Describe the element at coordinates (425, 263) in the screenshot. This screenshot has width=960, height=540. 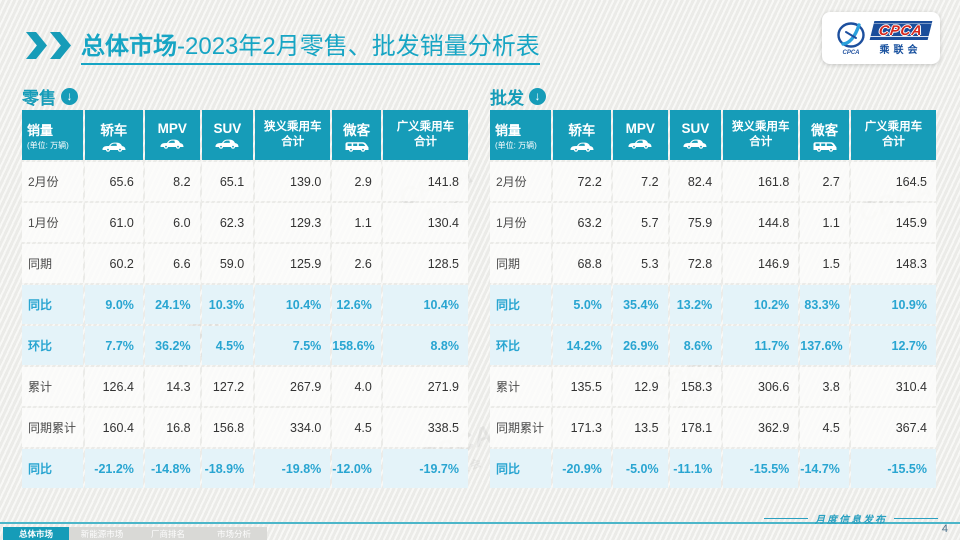
I see `cell-value: 128.5` at that location.